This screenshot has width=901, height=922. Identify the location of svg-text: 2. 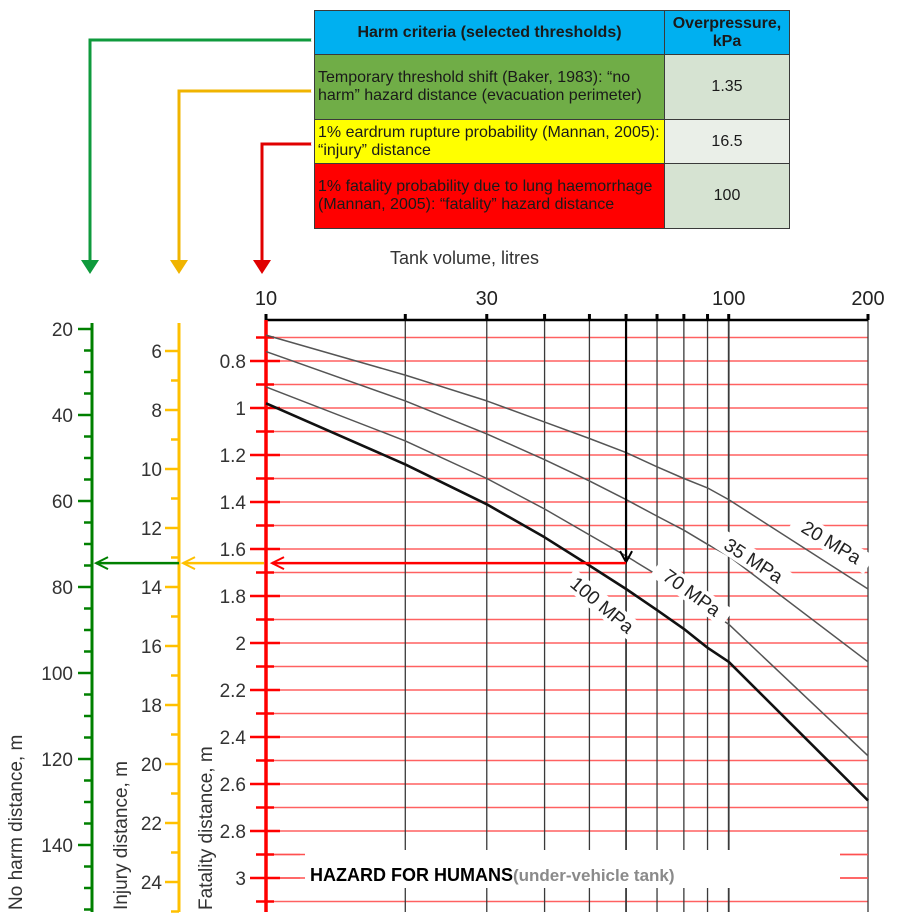
(240, 644).